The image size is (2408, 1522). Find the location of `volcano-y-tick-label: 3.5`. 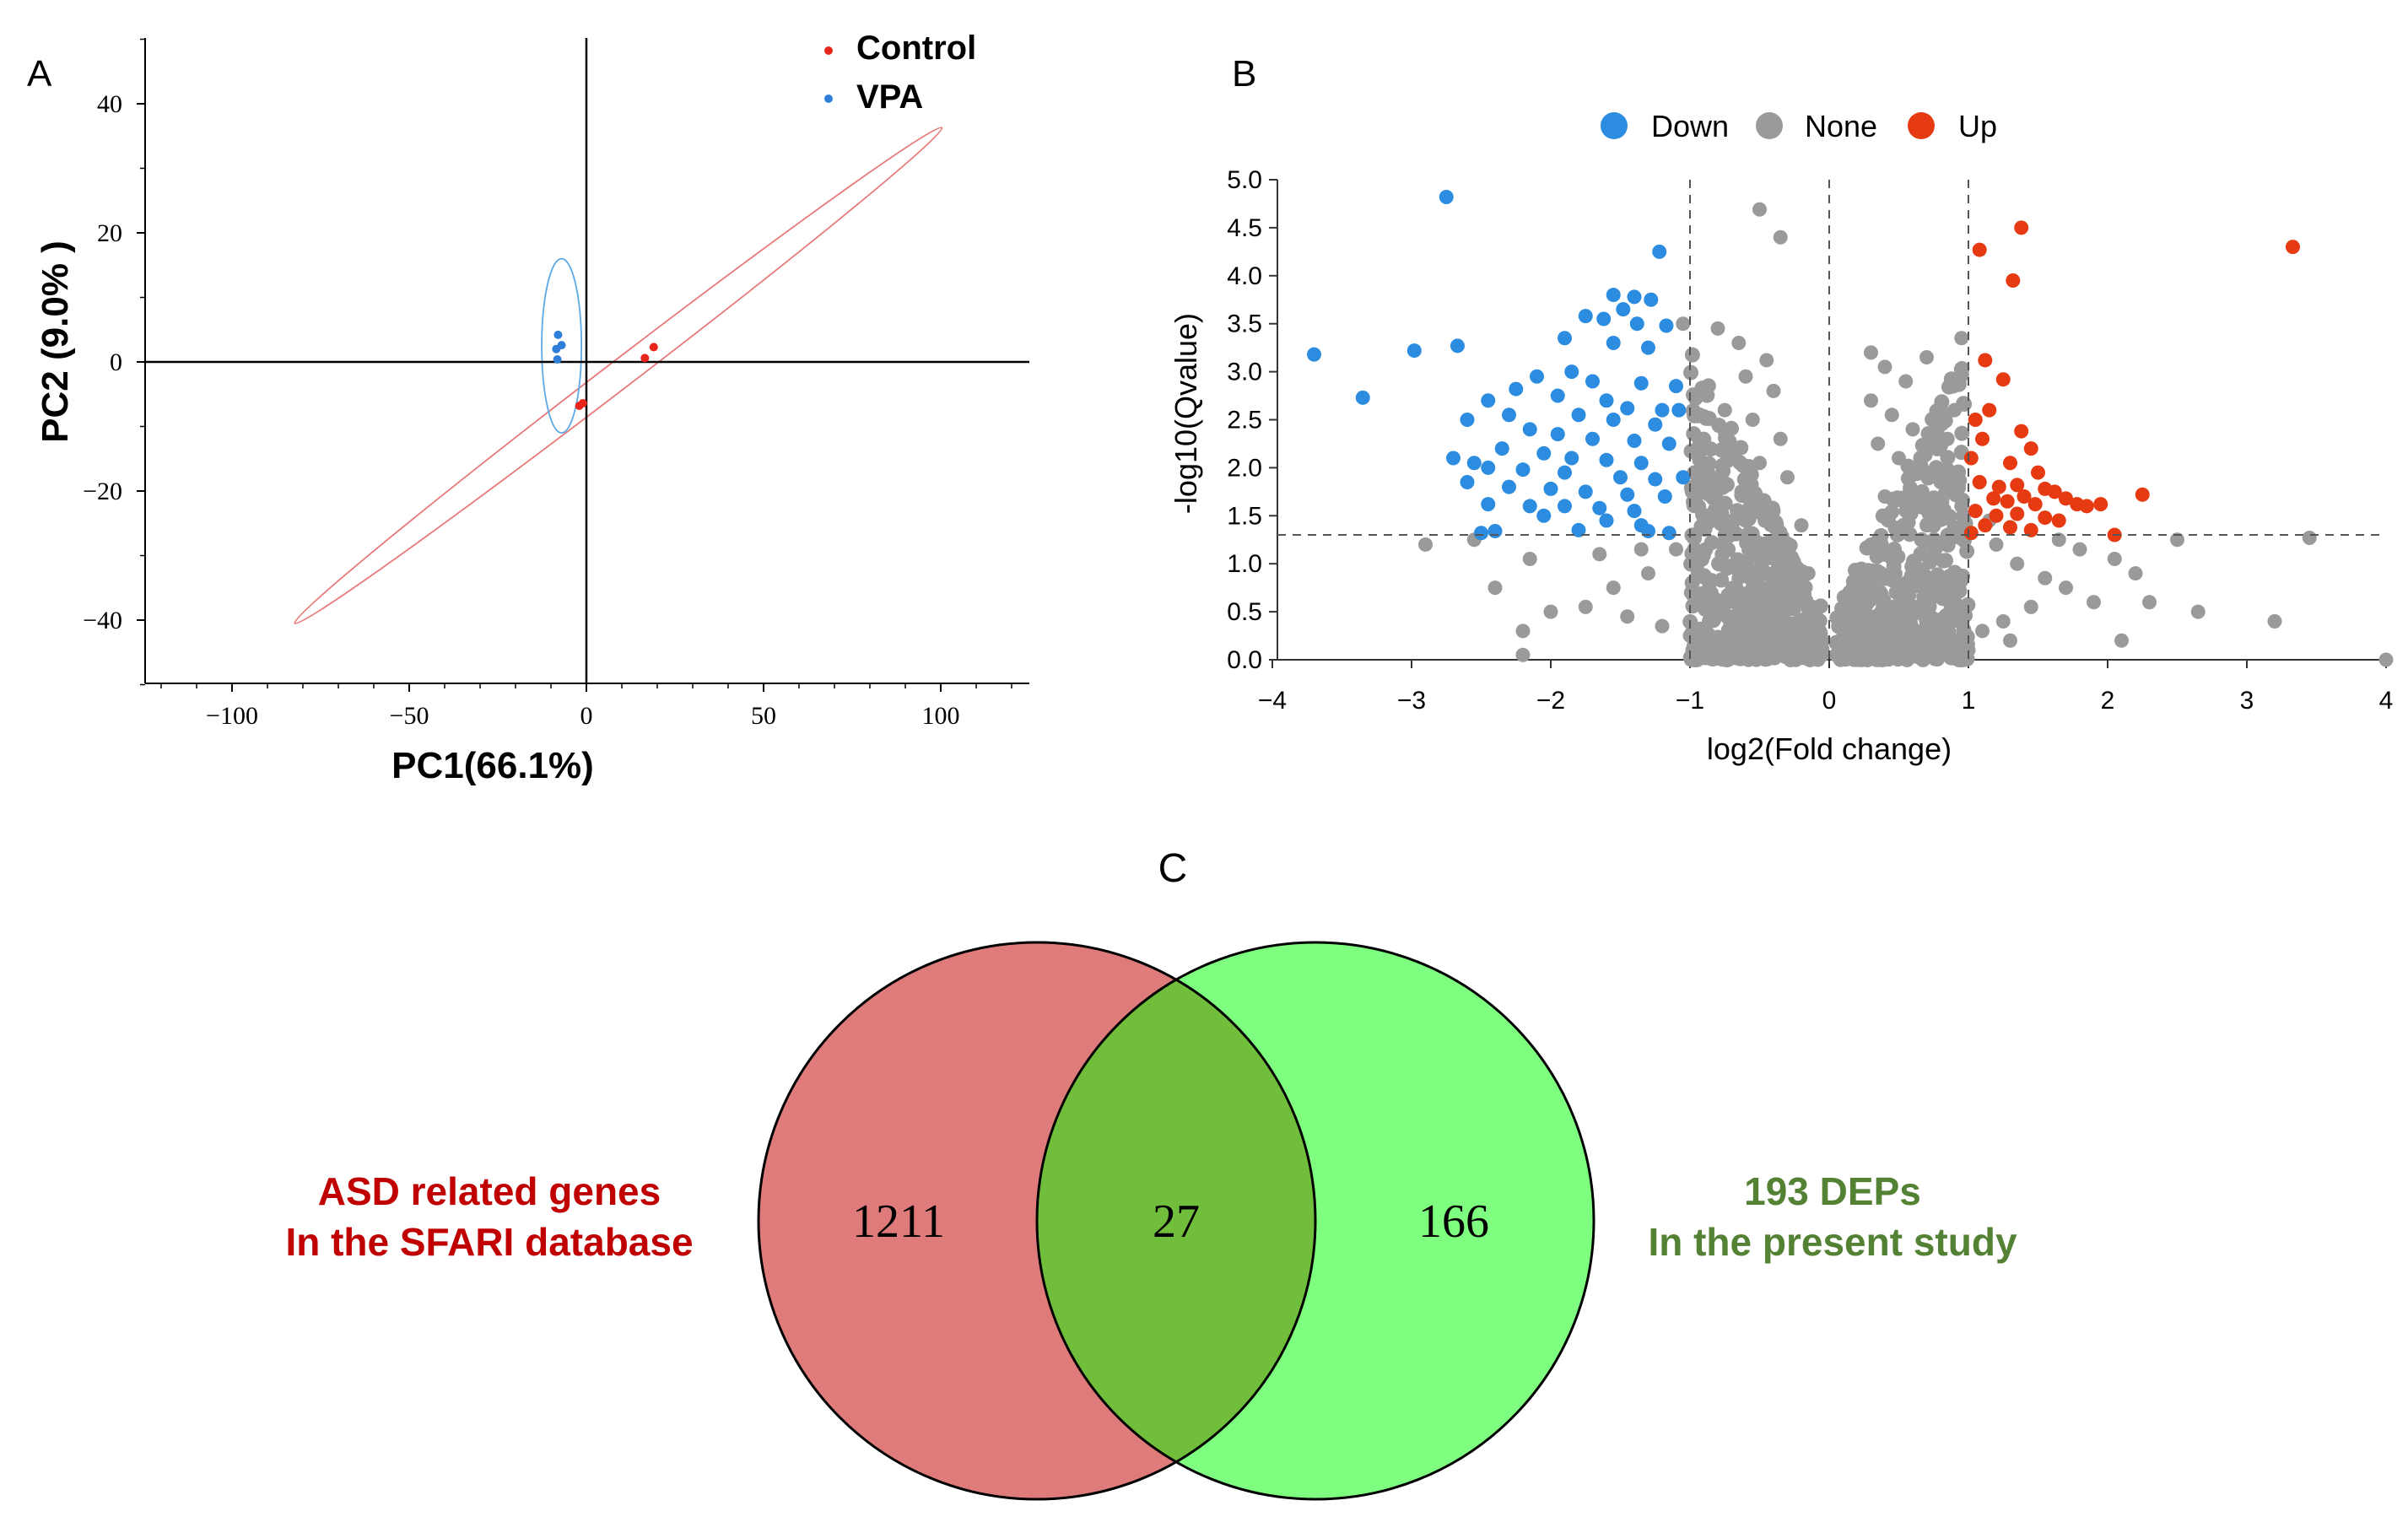

volcano-y-tick-label: 3.5 is located at coordinates (1245, 324).